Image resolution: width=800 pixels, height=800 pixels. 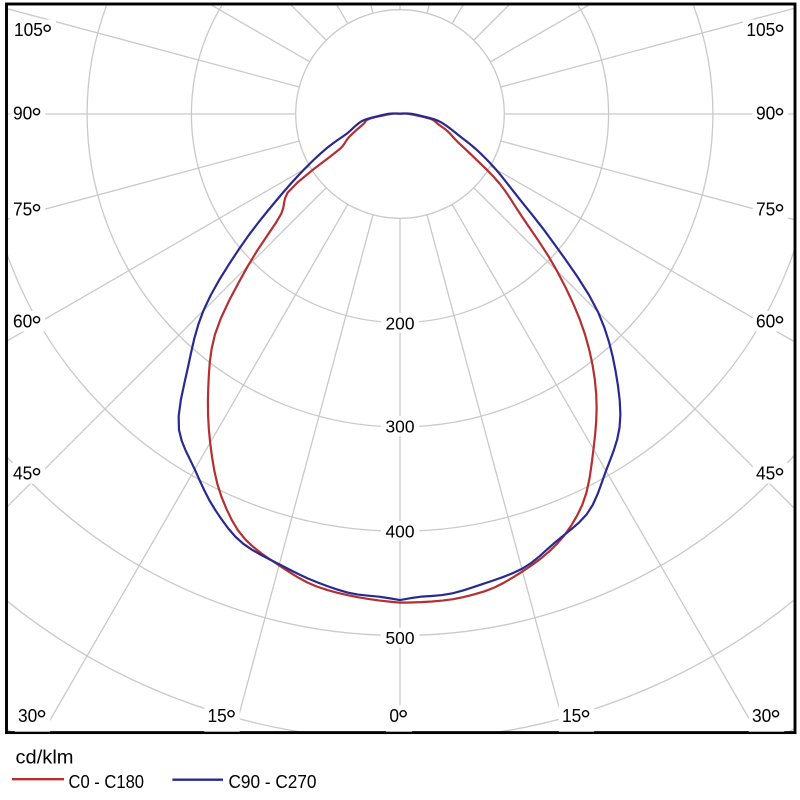 What do you see at coordinates (45, 758) in the screenshot?
I see `svg-text: cd/klm` at bounding box center [45, 758].